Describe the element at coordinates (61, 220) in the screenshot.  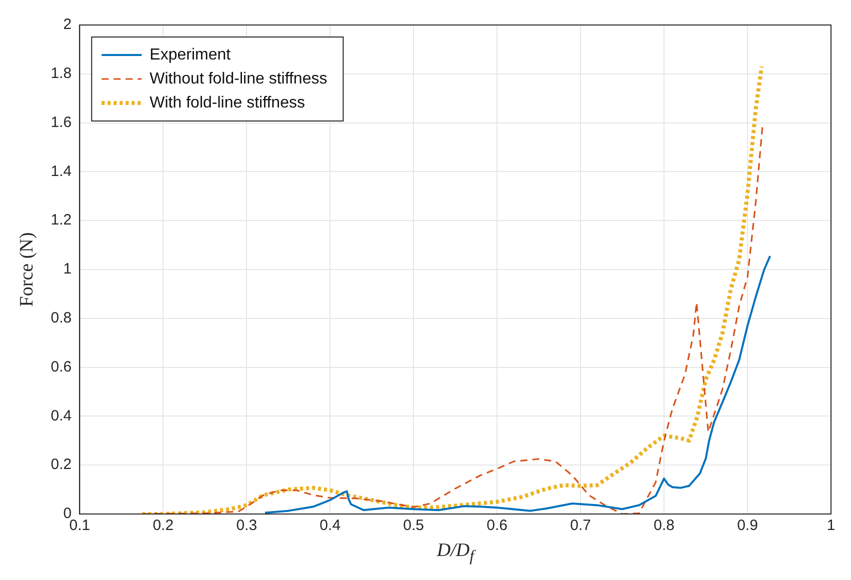
I see `y-tick-label: 1.2` at that location.